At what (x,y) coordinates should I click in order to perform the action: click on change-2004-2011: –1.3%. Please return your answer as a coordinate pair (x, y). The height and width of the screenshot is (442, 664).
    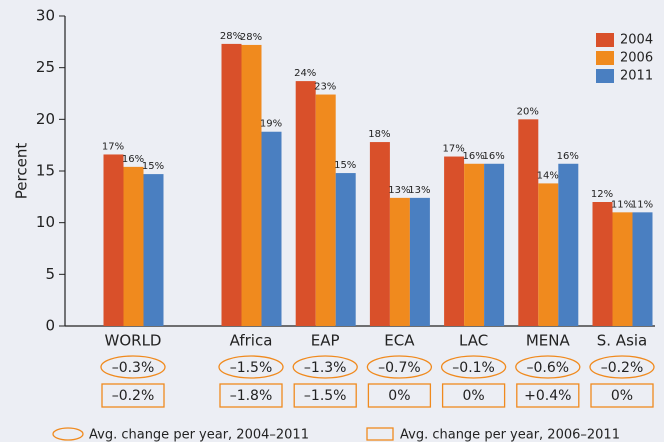
    Looking at the image, I should click on (325, 368).